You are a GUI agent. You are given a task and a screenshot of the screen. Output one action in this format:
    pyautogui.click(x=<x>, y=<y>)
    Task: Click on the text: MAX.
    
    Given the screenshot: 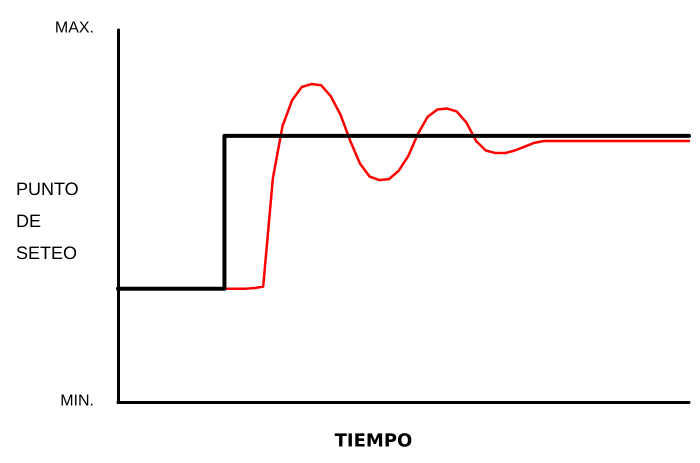 What is the action you would take?
    pyautogui.click(x=74, y=28)
    